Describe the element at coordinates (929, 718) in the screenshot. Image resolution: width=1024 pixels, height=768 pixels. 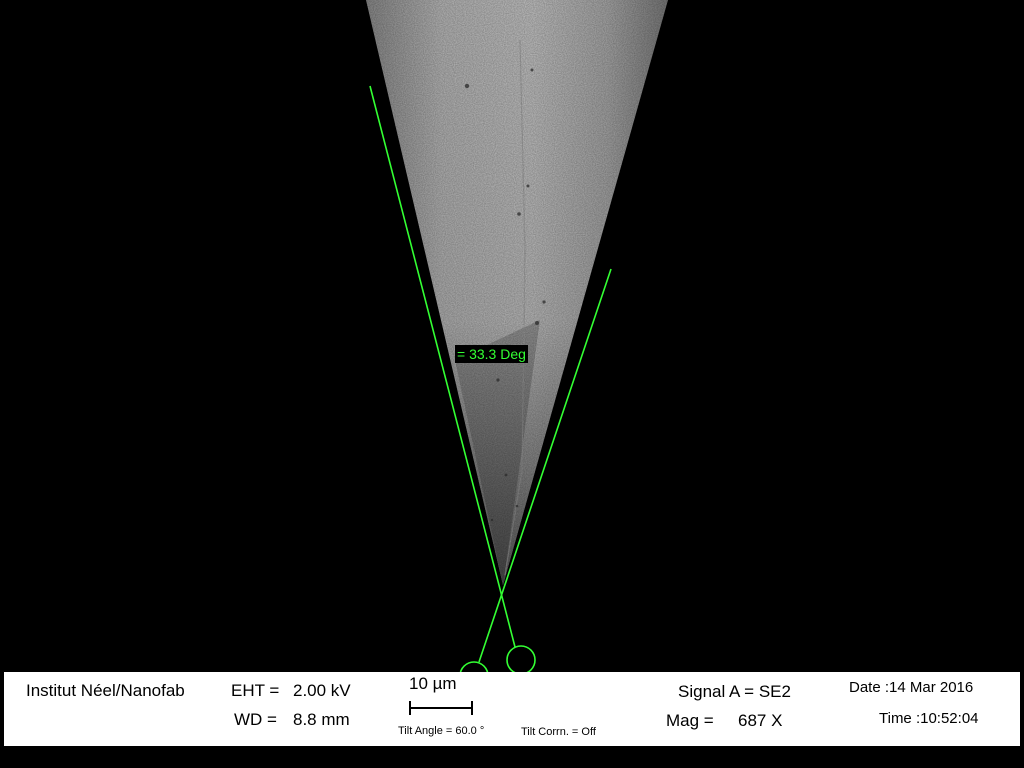
I see `time-label: Time :10:52:04` at that location.